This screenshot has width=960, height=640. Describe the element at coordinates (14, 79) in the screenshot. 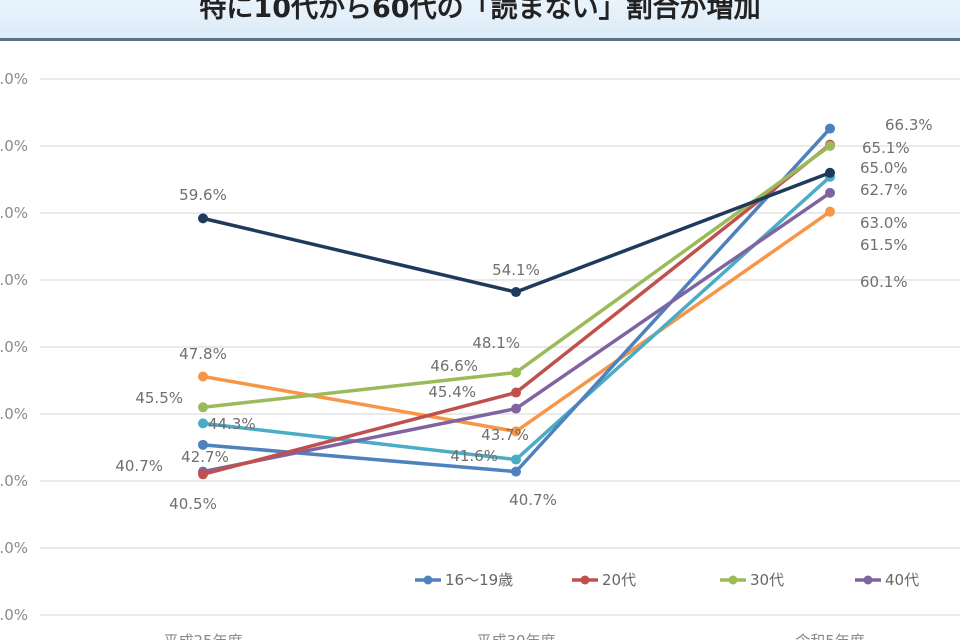

I see `y-tick-label: 70.0%` at that location.